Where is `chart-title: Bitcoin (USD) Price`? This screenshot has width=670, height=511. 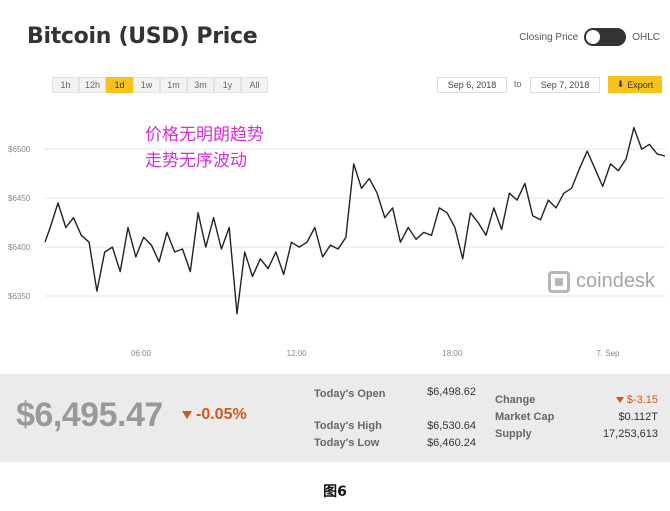 chart-title: Bitcoin (USD) Price is located at coordinates (142, 36).